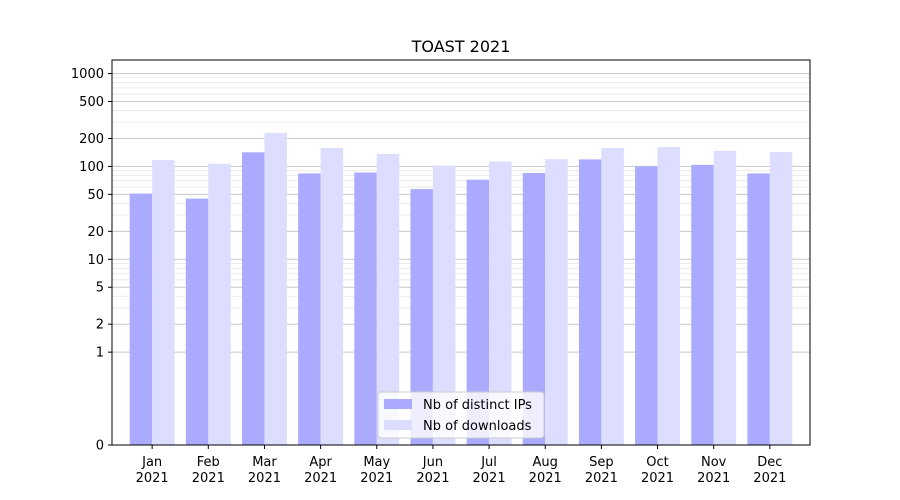 Image resolution: width=900 pixels, height=500 pixels. Describe the element at coordinates (545, 462) in the screenshot. I see `x-tick-label-month: Aug` at that location.